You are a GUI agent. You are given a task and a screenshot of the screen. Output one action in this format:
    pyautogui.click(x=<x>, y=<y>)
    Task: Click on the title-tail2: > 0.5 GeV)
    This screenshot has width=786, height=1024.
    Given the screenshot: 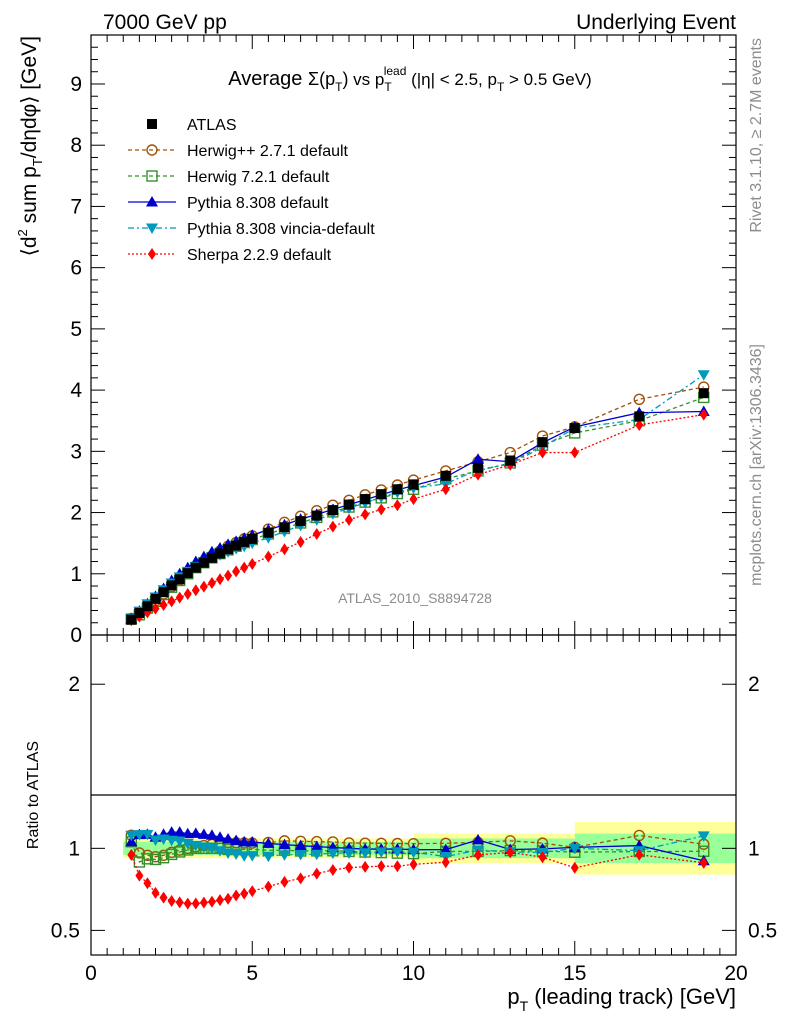 What is the action you would take?
    pyautogui.click(x=547, y=79)
    